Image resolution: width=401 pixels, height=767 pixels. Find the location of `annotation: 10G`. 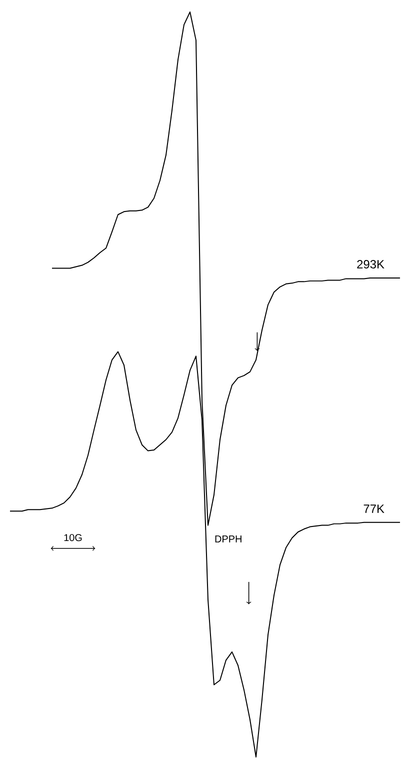

annotation: 10G is located at coordinates (73, 538).